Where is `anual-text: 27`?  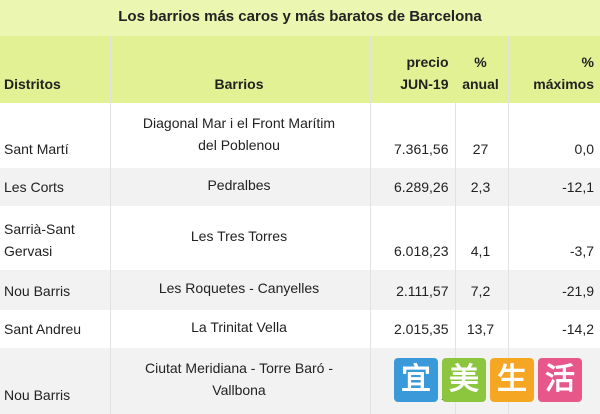
anual-text: 27 is located at coordinates (480, 149).